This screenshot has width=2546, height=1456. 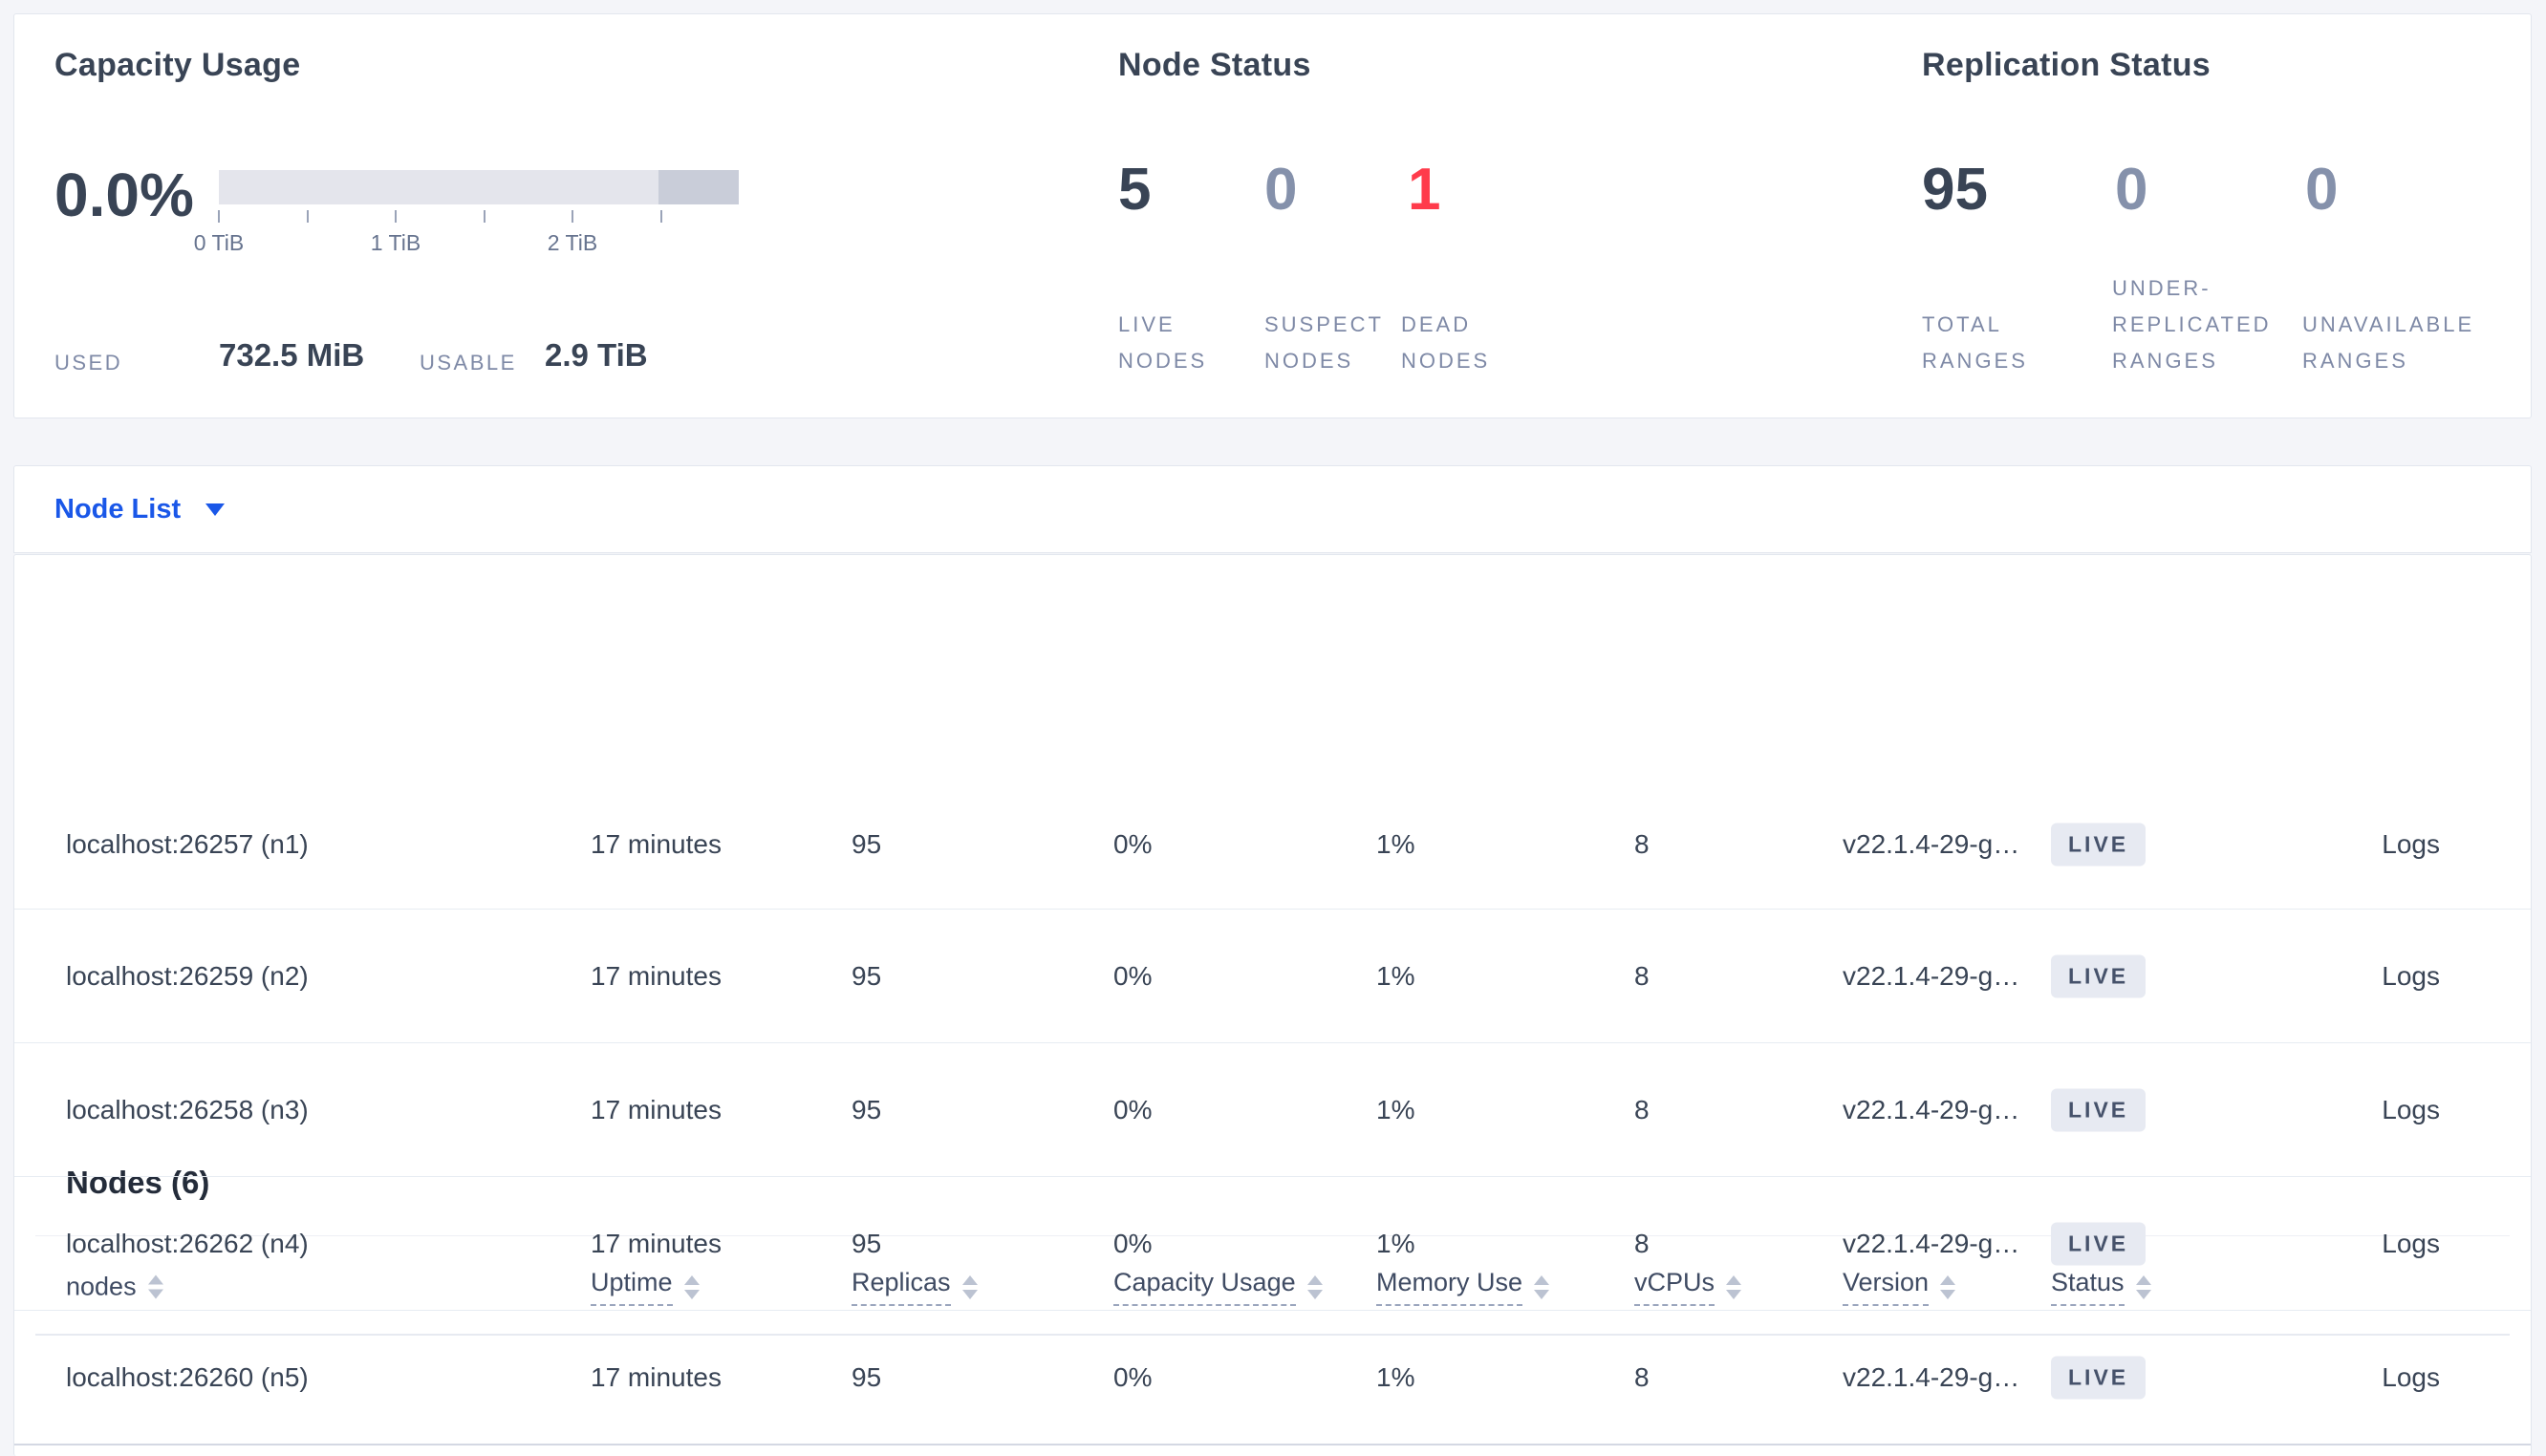 What do you see at coordinates (1688, 1287) in the screenshot?
I see `column-header-vcpus: vCPUs` at bounding box center [1688, 1287].